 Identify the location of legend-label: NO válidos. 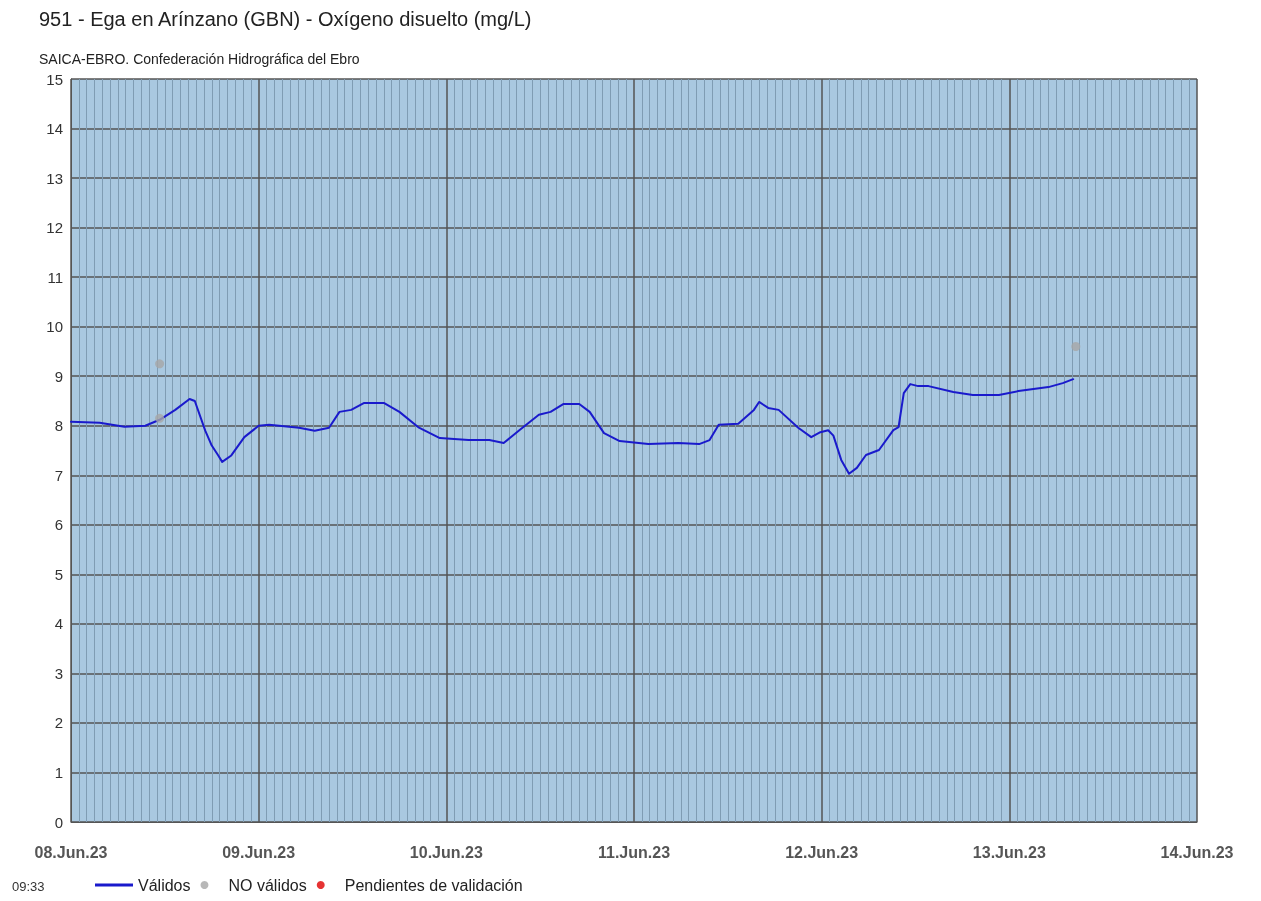
(267, 885).